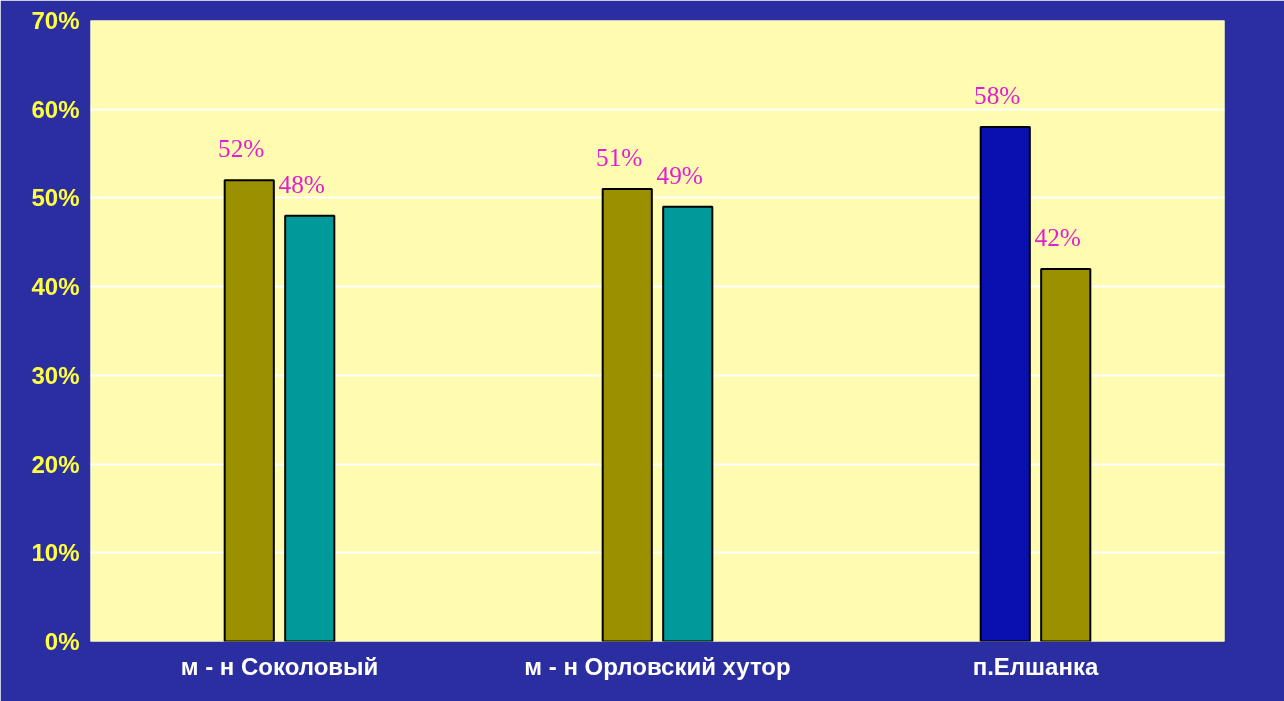 The height and width of the screenshot is (701, 1284). Describe the element at coordinates (241, 148) in the screenshot. I see `text: 52%` at that location.